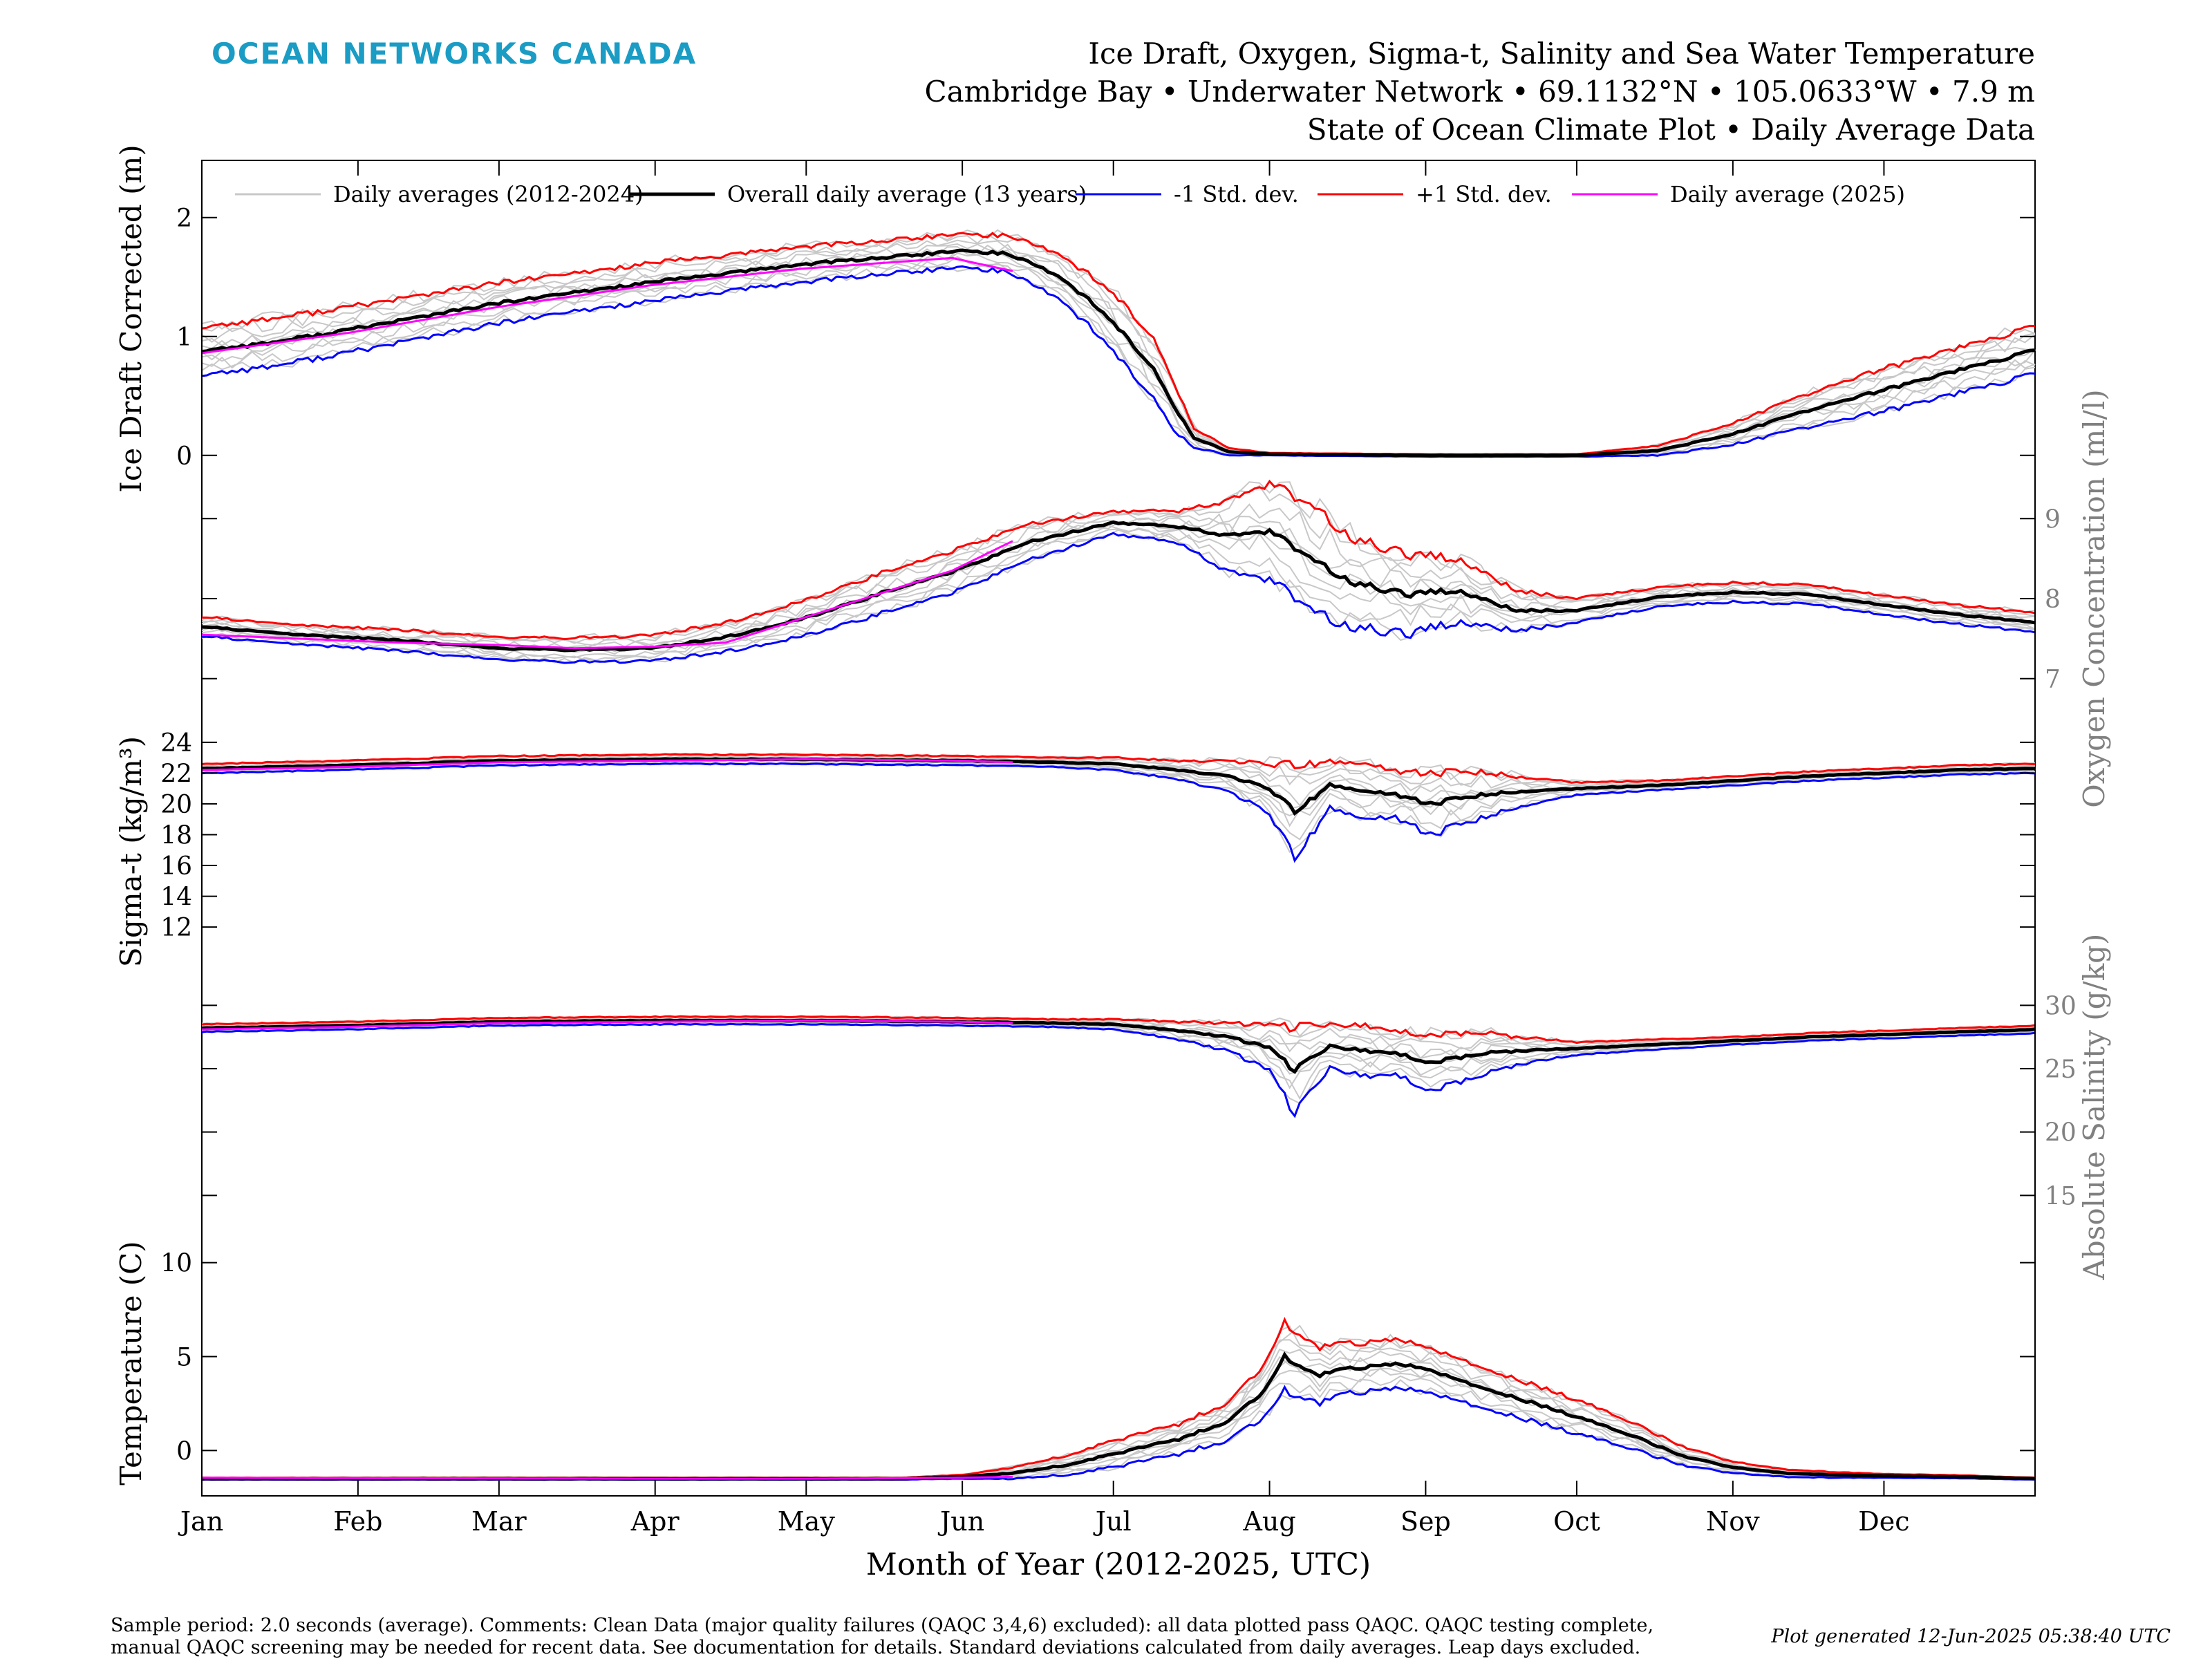  Describe the element at coordinates (1112, 1521) in the screenshot. I see `x-tick-label: Jul` at that location.